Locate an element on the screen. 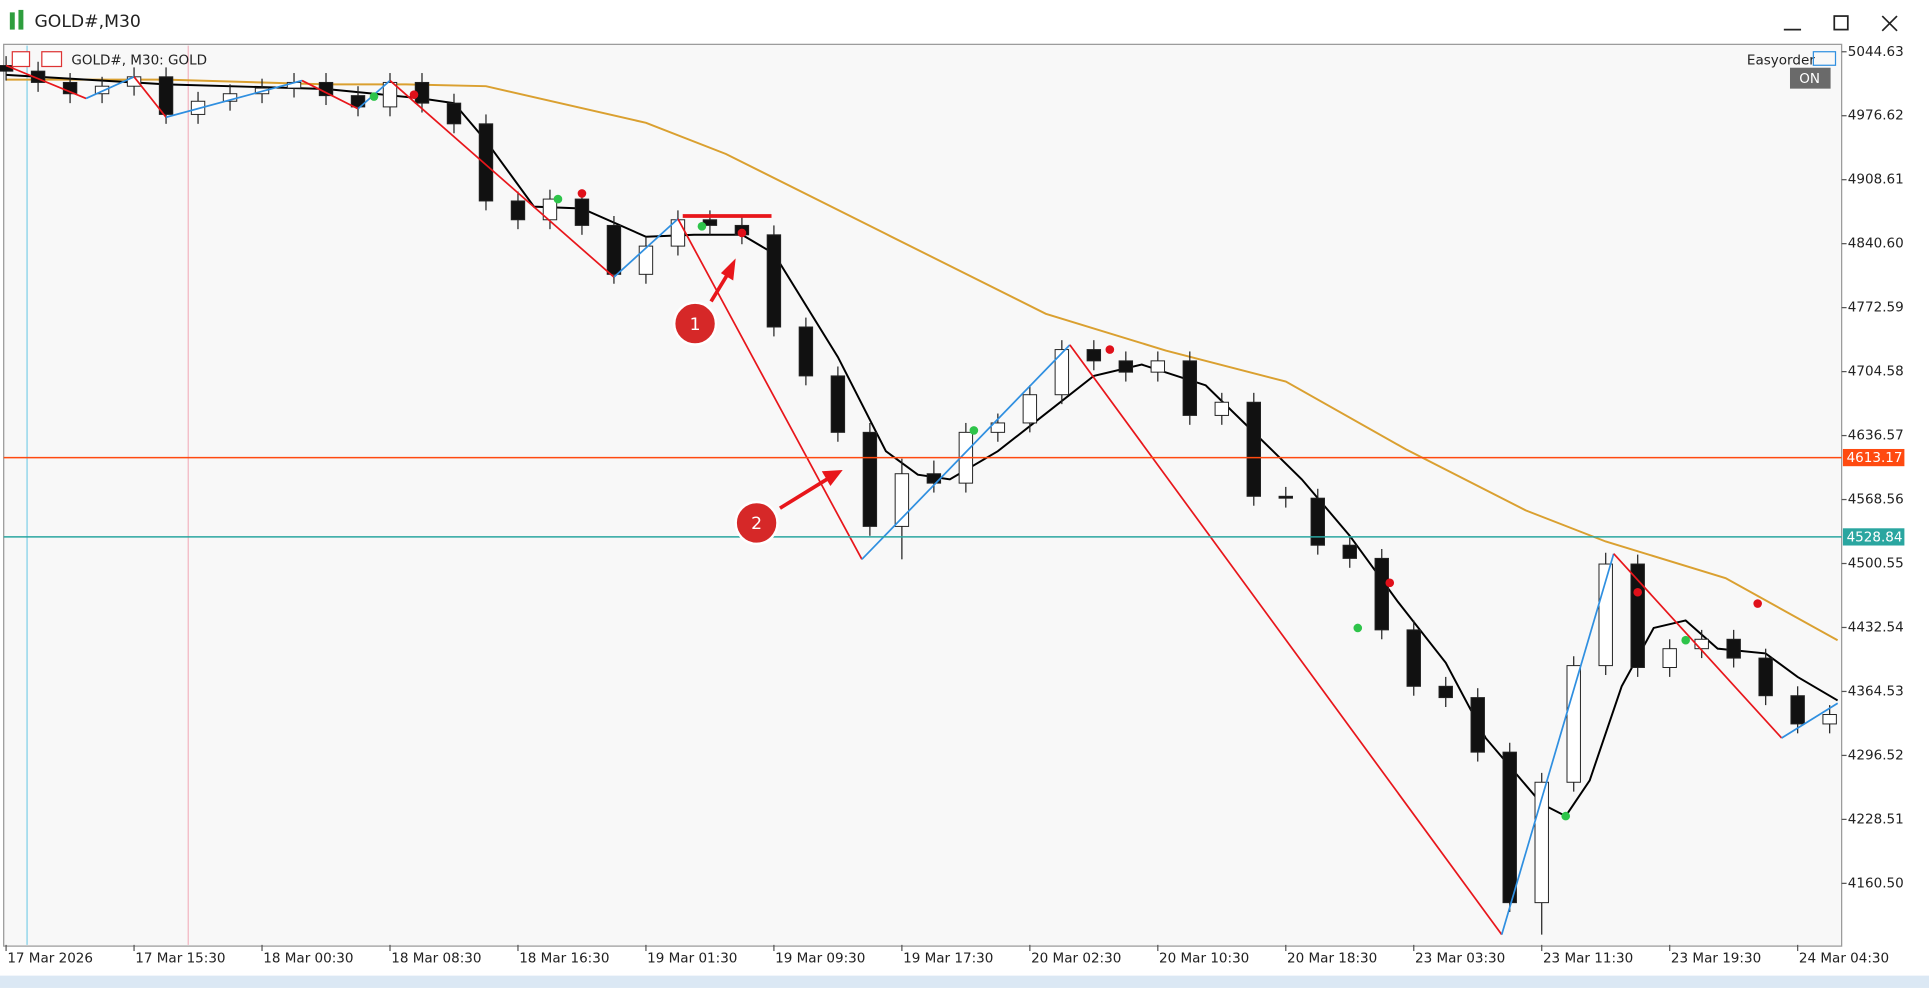 The width and height of the screenshot is (1929, 988). x-tick-label: 17 Mar 2026 is located at coordinates (50, 958).